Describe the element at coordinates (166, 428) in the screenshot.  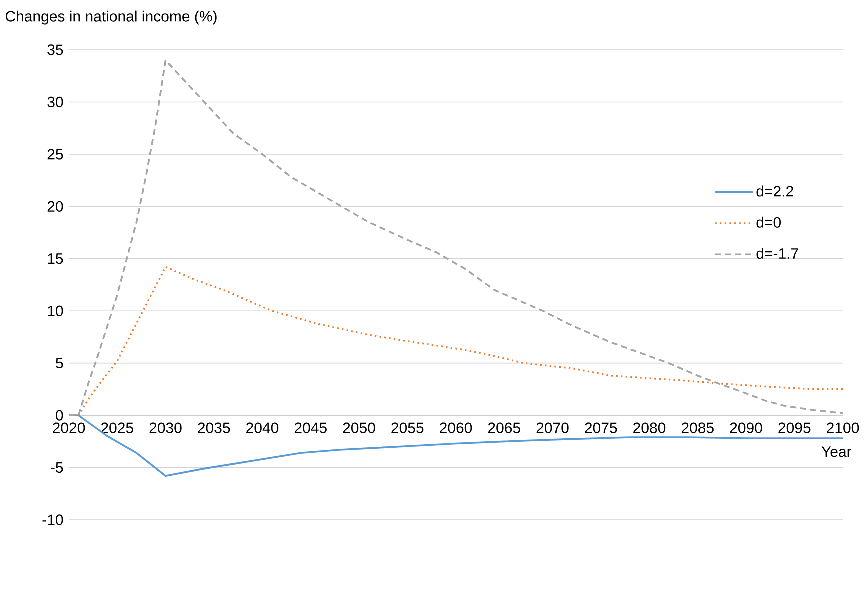
I see `x-tick-label: 2030` at that location.